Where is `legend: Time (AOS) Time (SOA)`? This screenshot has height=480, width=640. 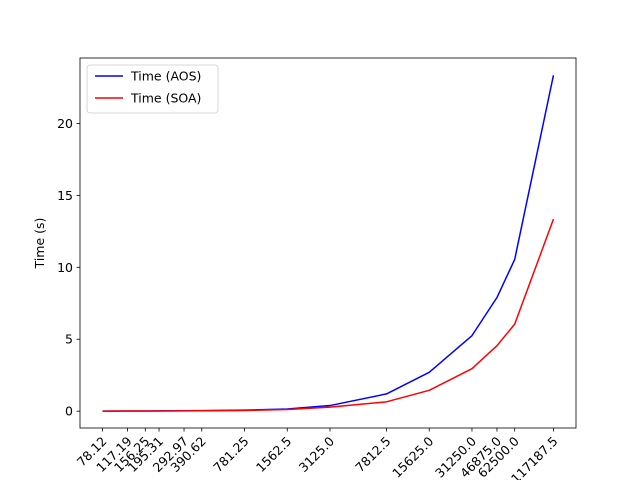
legend: Time (AOS) Time (SOA) is located at coordinates (152, 89).